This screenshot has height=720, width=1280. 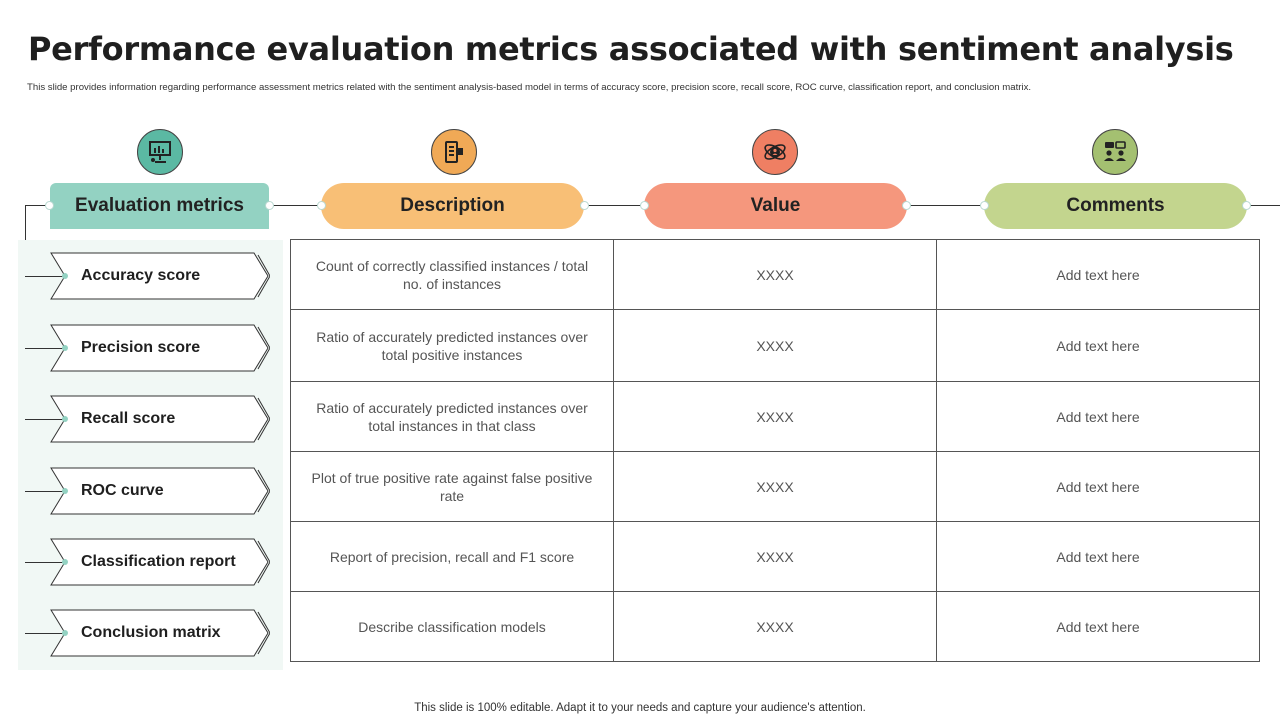 What do you see at coordinates (122, 490) in the screenshot?
I see `metric-label: ROC curve` at bounding box center [122, 490].